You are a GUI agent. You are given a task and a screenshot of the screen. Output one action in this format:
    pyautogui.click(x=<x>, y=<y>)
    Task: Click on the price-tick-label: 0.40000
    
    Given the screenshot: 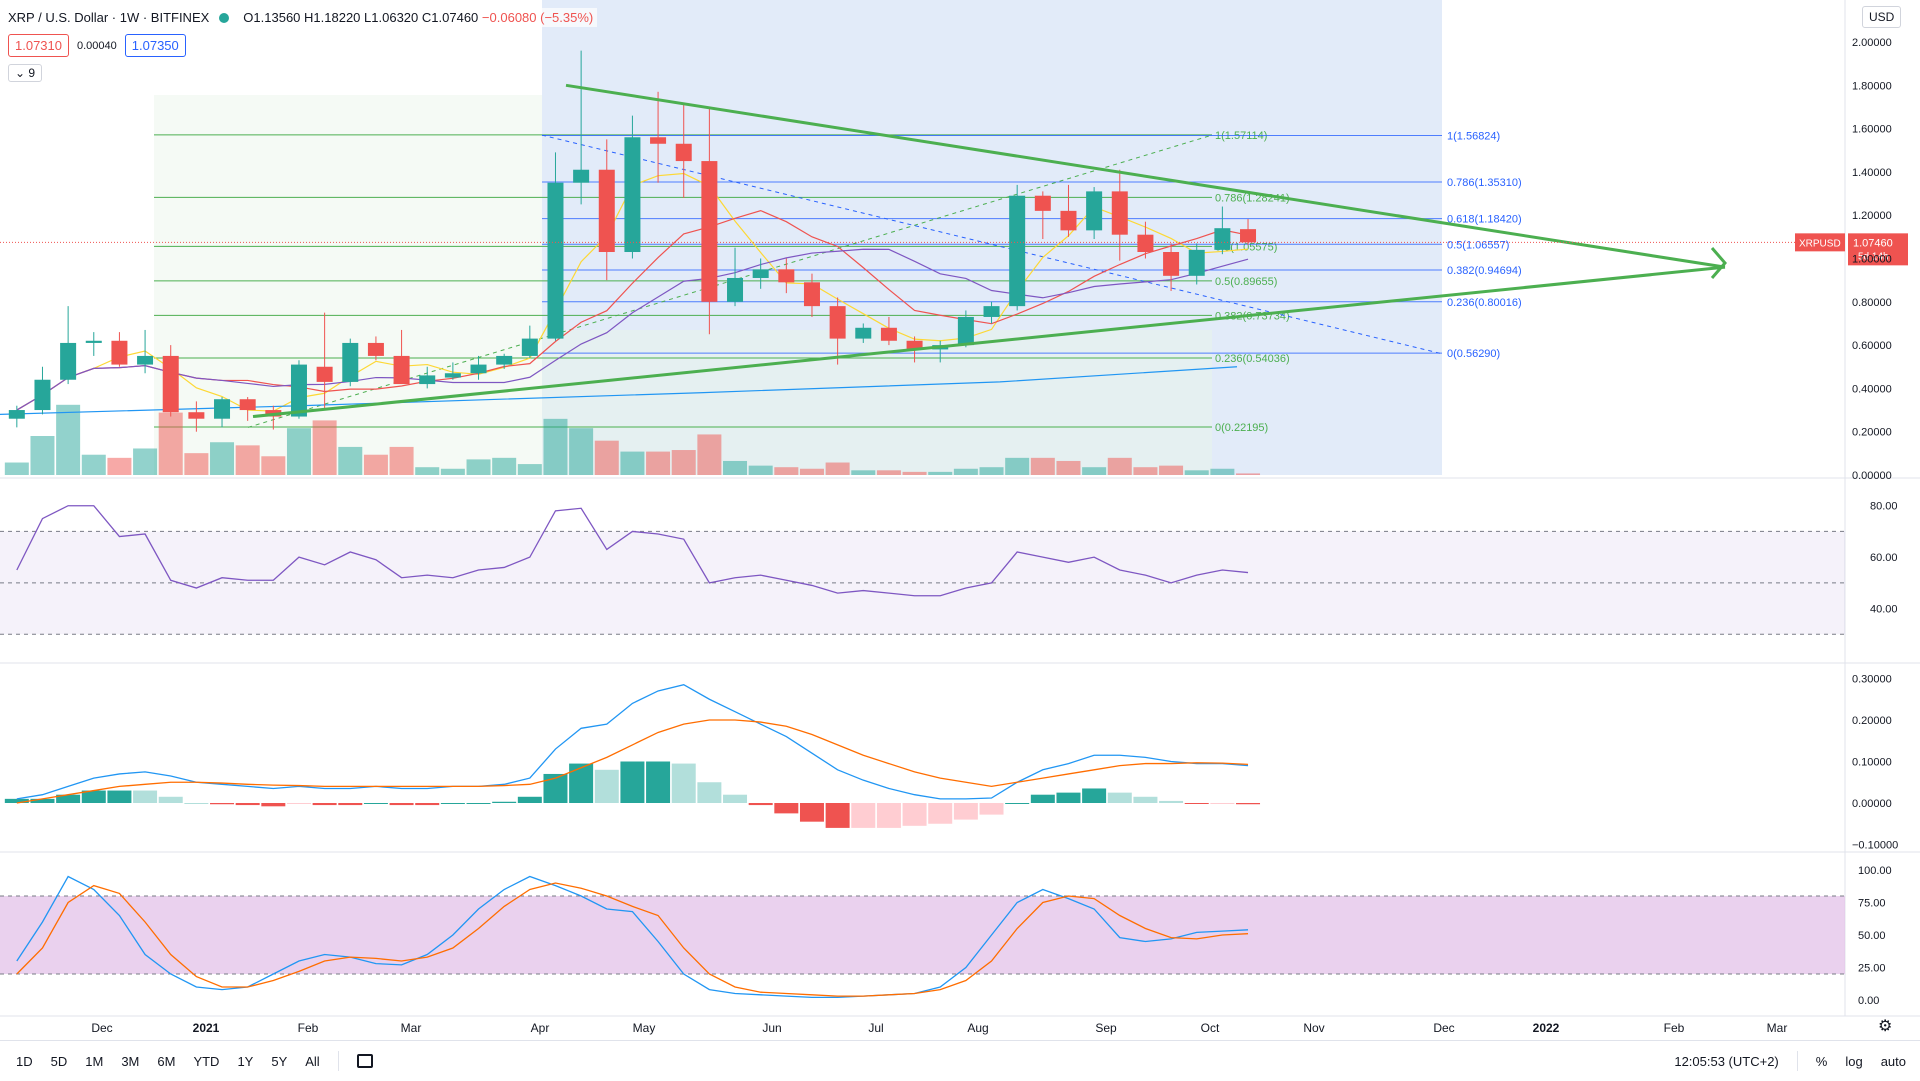 What is the action you would take?
    pyautogui.click(x=1872, y=389)
    